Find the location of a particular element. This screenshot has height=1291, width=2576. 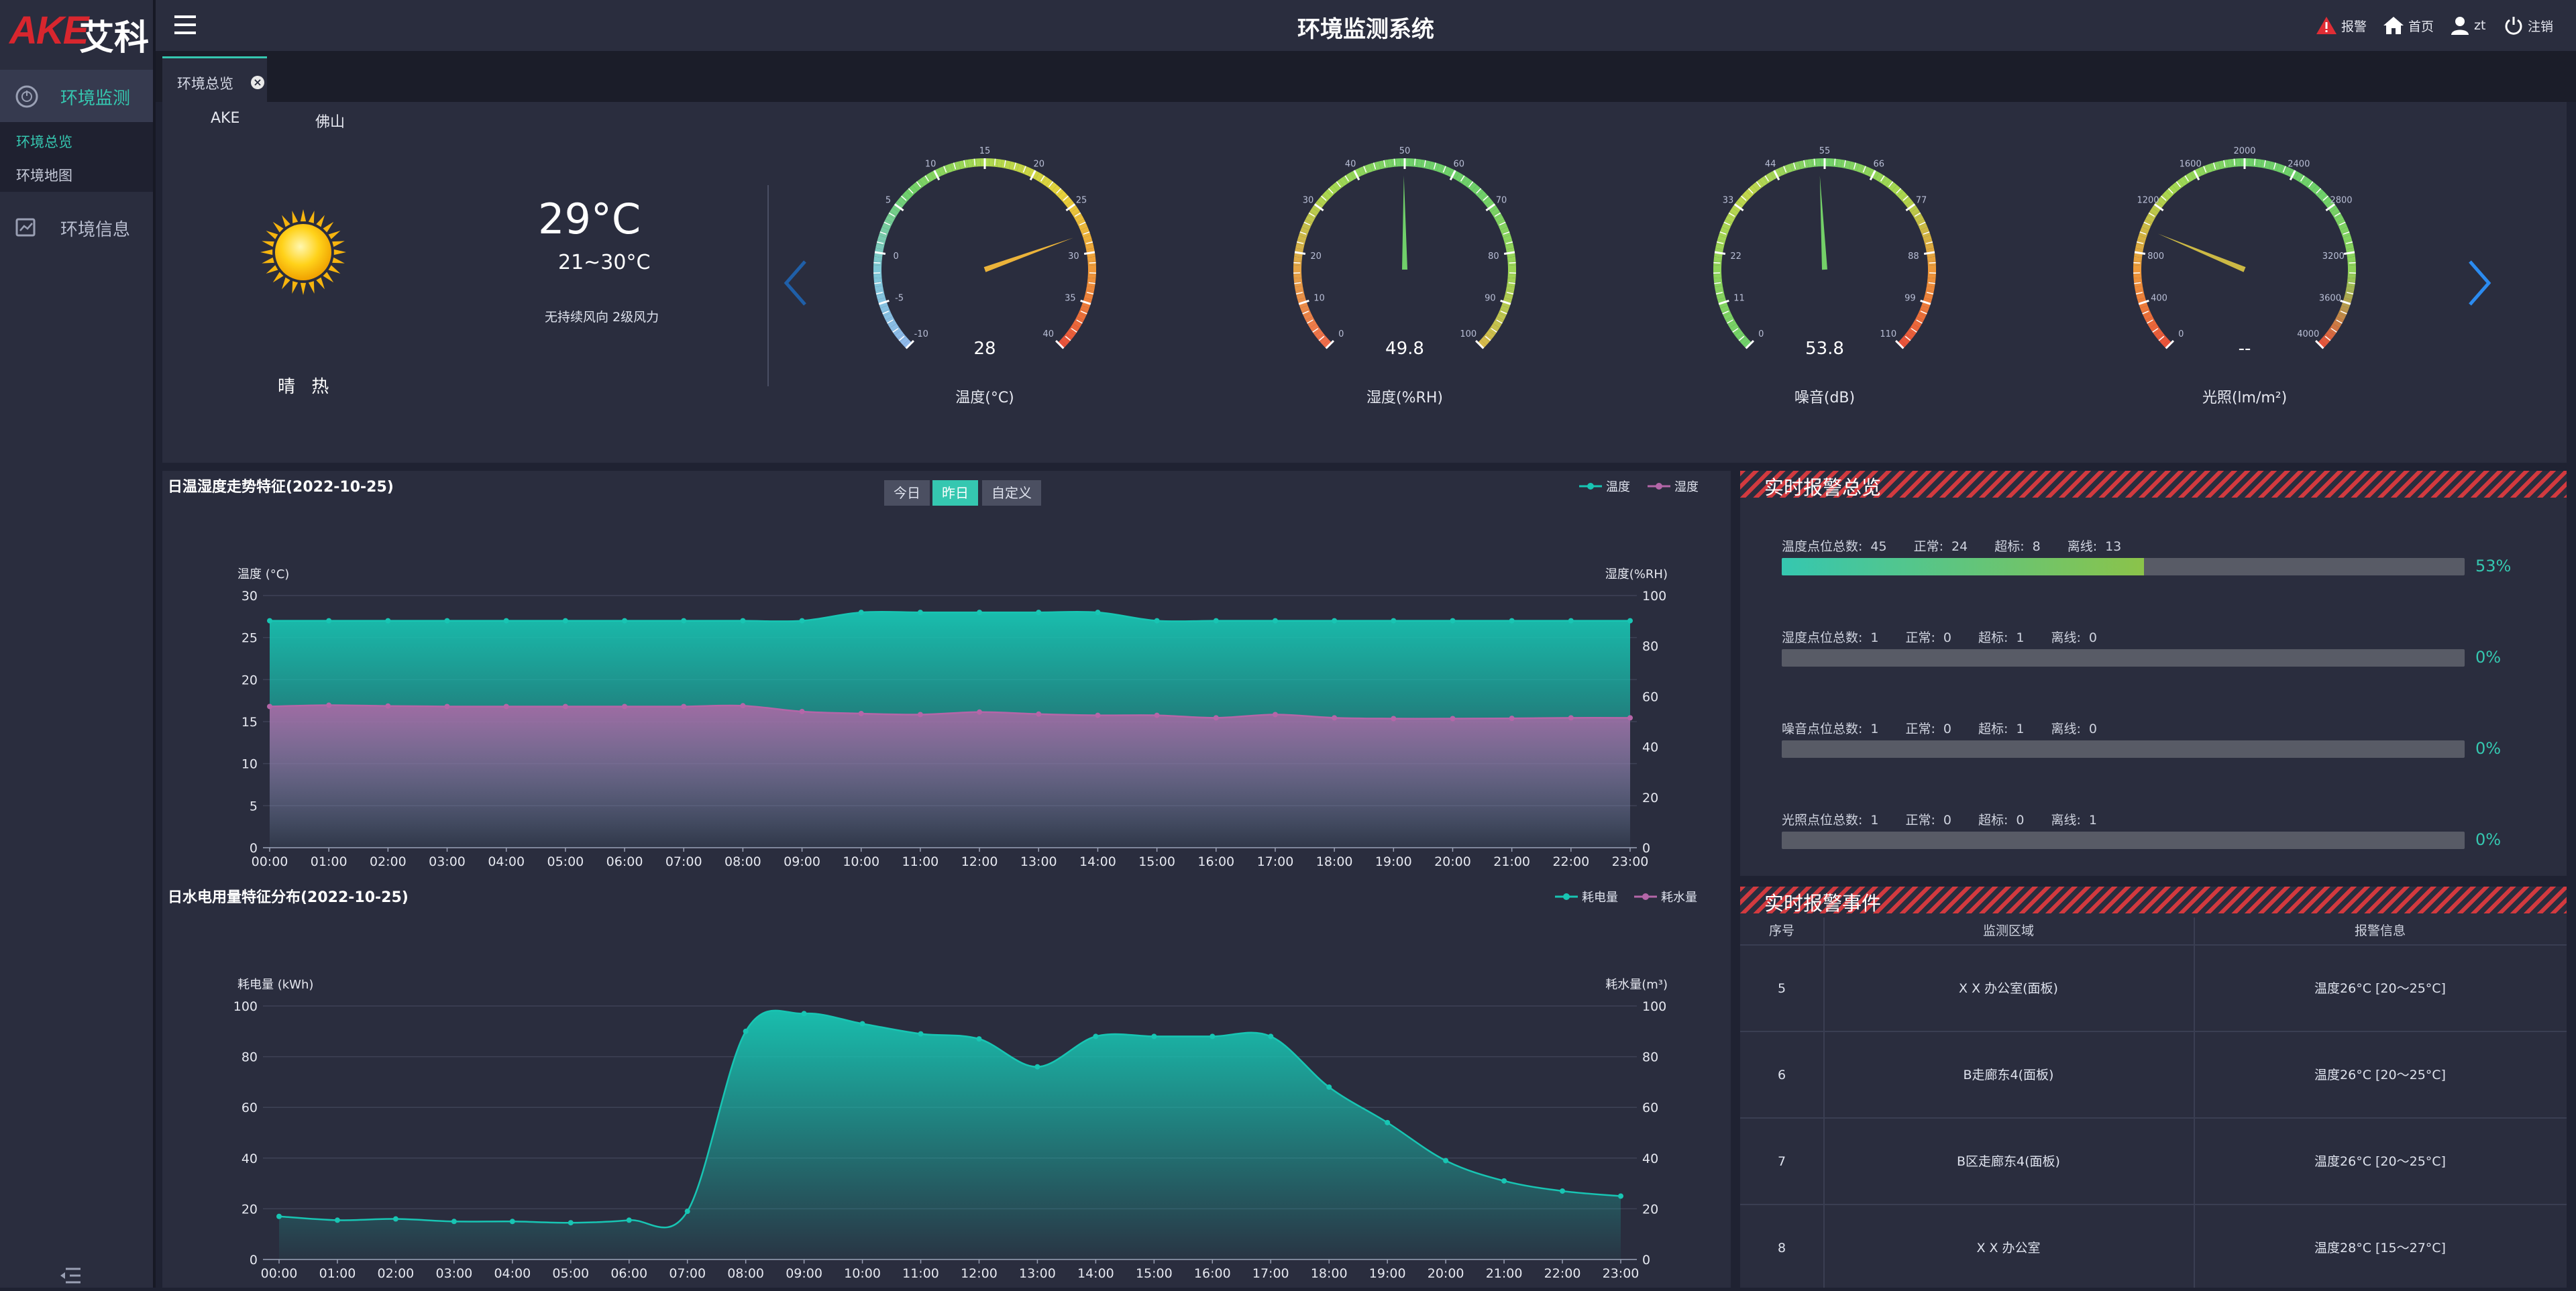

sidebar-item-env-monitor: 环境监测 is located at coordinates (76, 96).